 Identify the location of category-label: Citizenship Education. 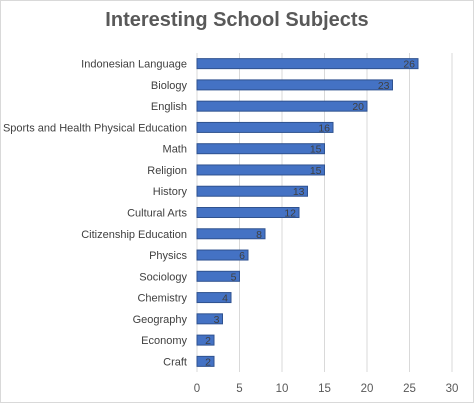
(134, 235).